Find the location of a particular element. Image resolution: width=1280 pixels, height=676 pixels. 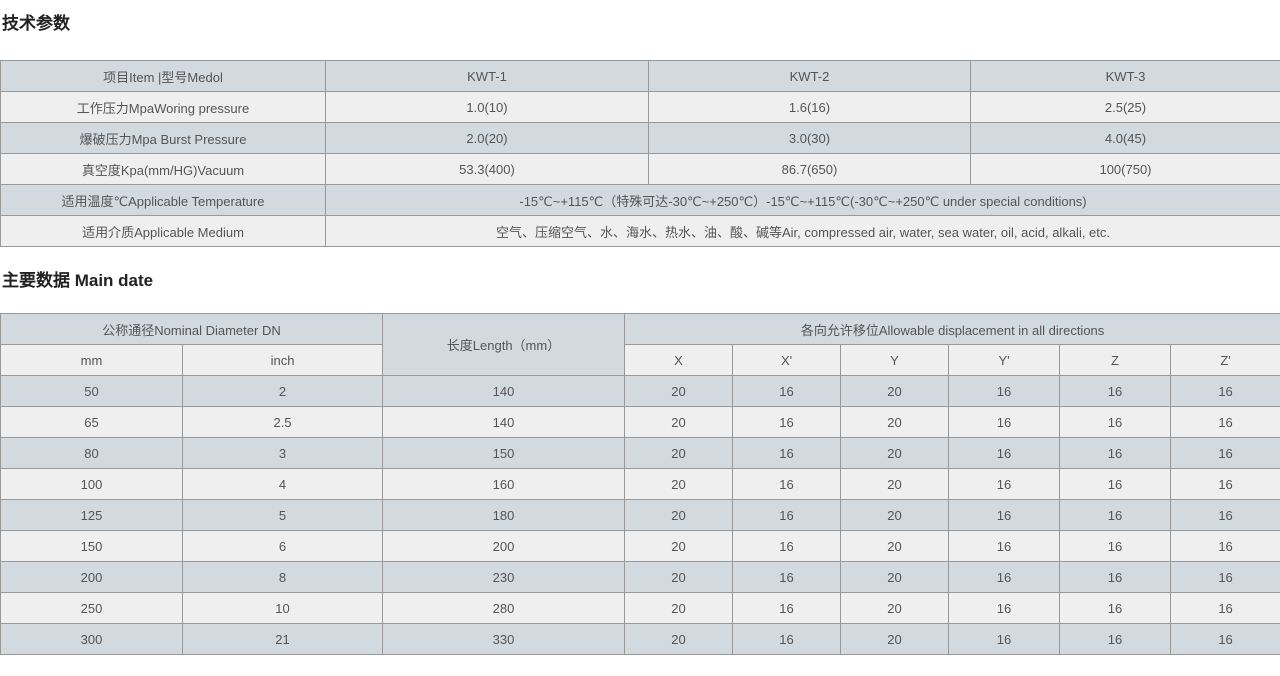

table-cell: 21 is located at coordinates (282, 639).